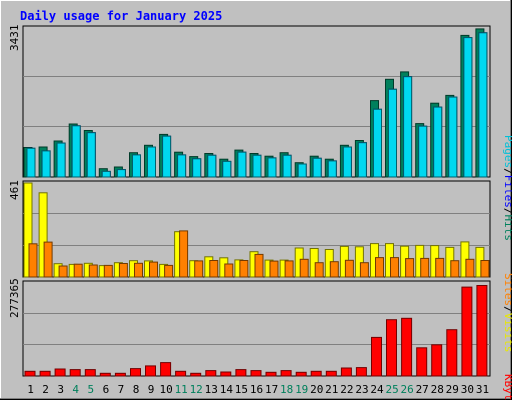 This screenshot has height=400, width=512. I want to click on visits-max-label: 461, so click(14, 190).